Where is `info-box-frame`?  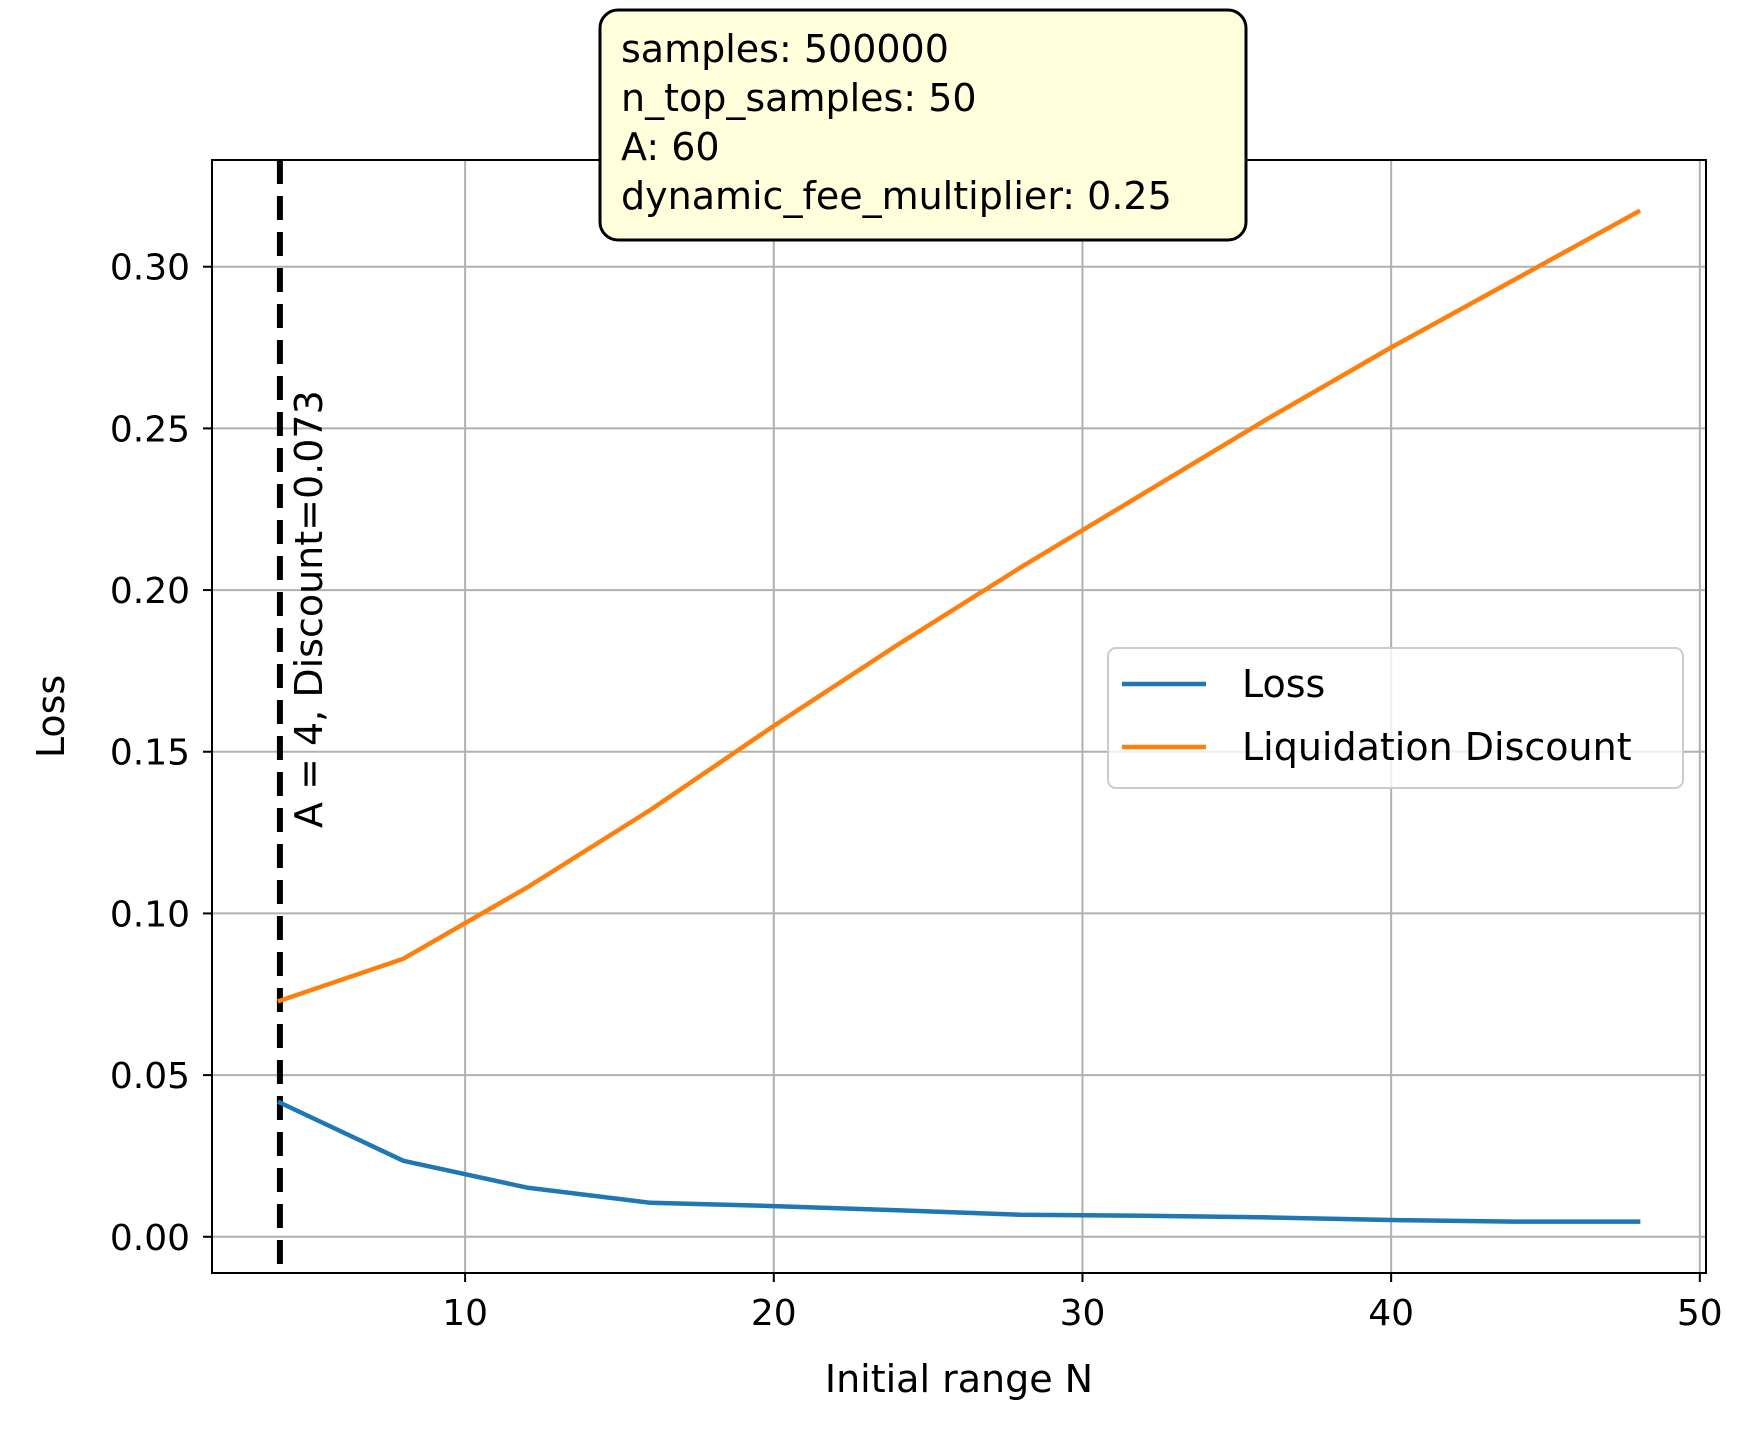
info-box-frame is located at coordinates (923, 125).